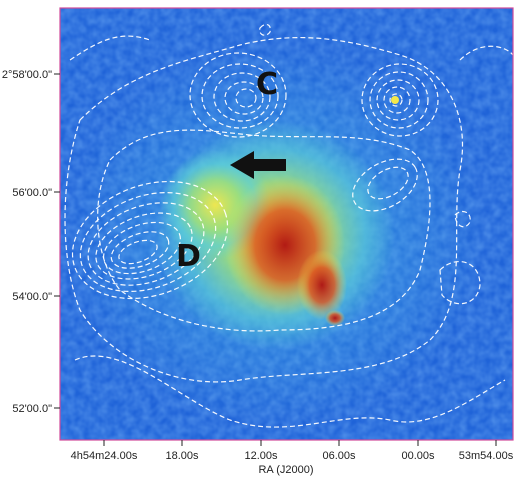  What do you see at coordinates (261, 456) in the screenshot?
I see `x-tick-label: 12.00s` at bounding box center [261, 456].